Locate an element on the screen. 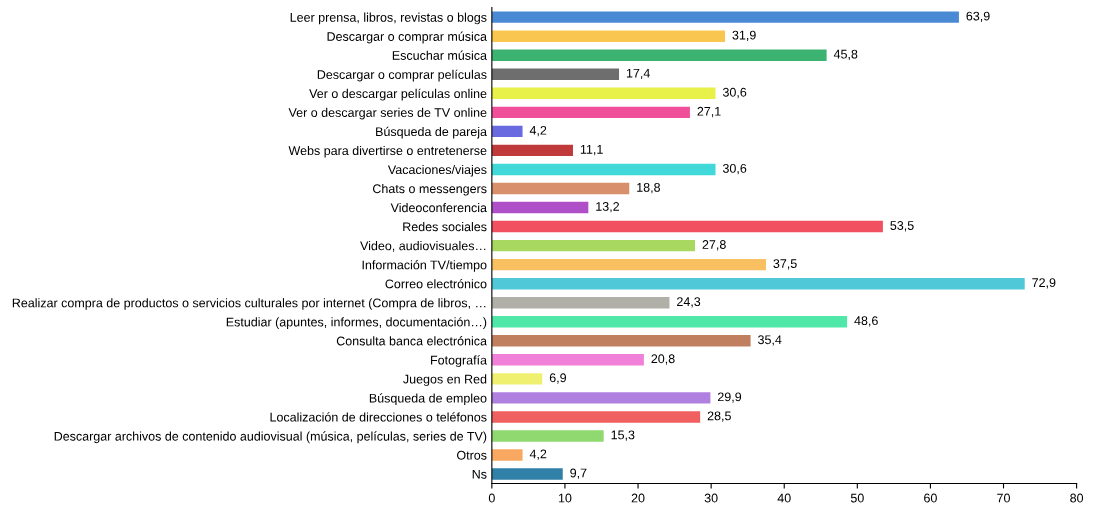 The image size is (1093, 509). y-tick-label: Descargar o comprar música is located at coordinates (407, 37).